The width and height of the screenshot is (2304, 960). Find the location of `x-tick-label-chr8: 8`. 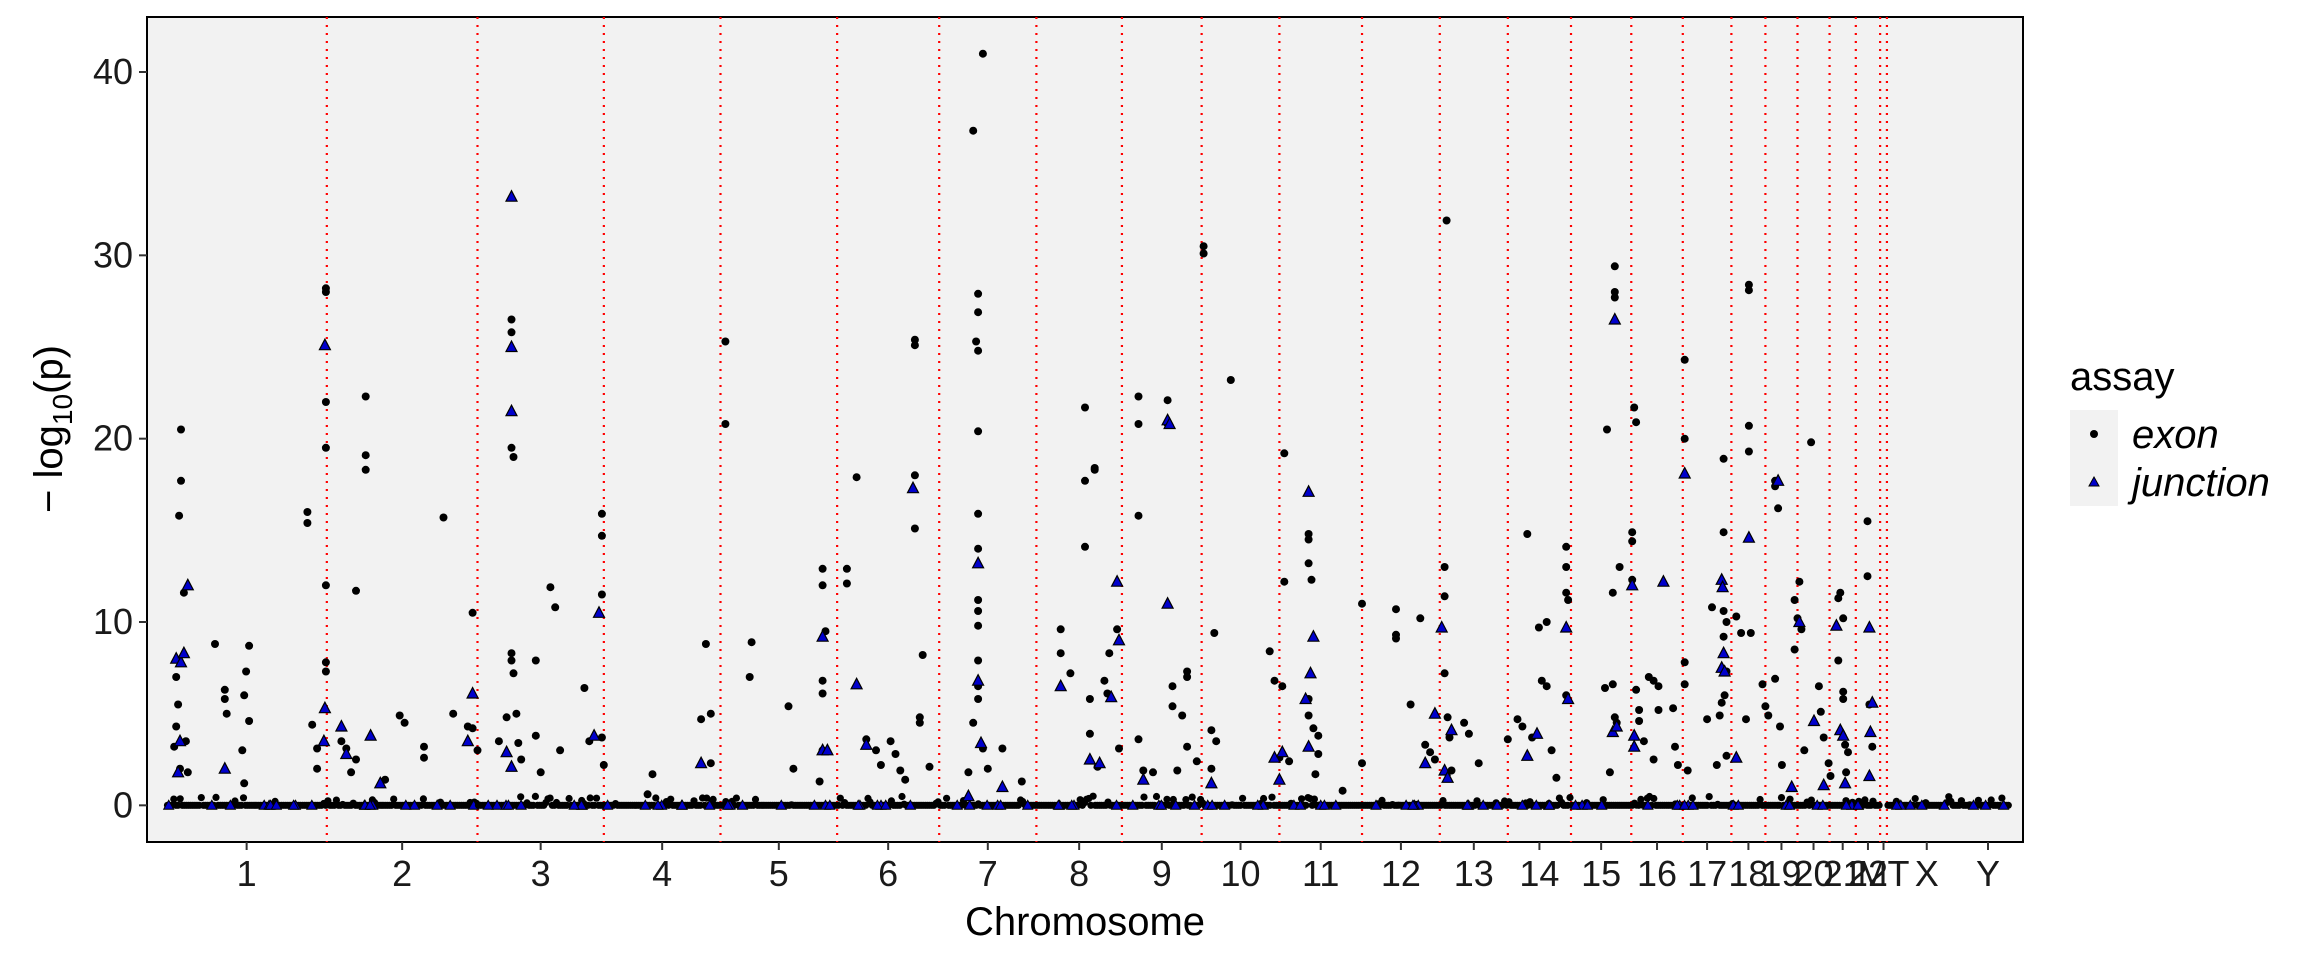

x-tick-label-chr8: 8 is located at coordinates (1079, 873).